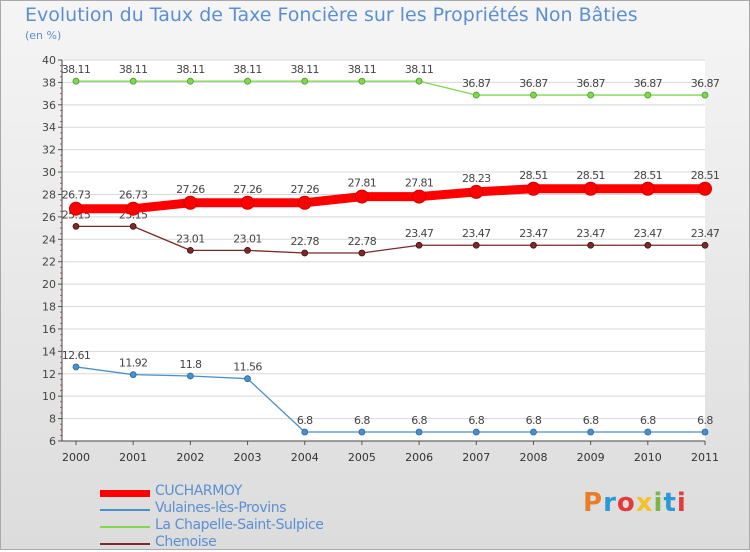 This screenshot has height=552, width=750. Describe the element at coordinates (49, 396) in the screenshot. I see `y-tick-label: 10` at that location.